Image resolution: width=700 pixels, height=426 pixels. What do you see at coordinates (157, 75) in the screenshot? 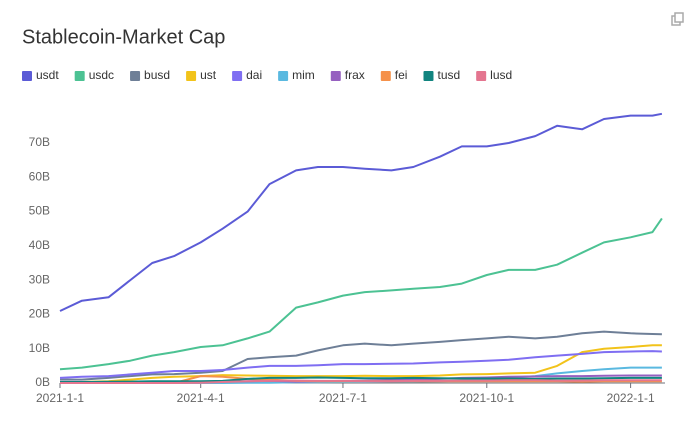
I see `legend-label: busd` at bounding box center [157, 75].